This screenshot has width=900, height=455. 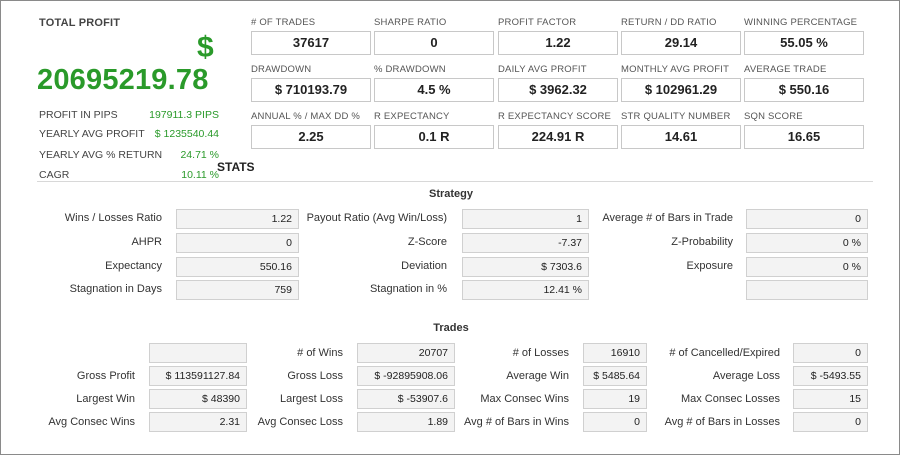 What do you see at coordinates (80, 23) in the screenshot?
I see `total-profit-title: TOTAL PROFIT` at bounding box center [80, 23].